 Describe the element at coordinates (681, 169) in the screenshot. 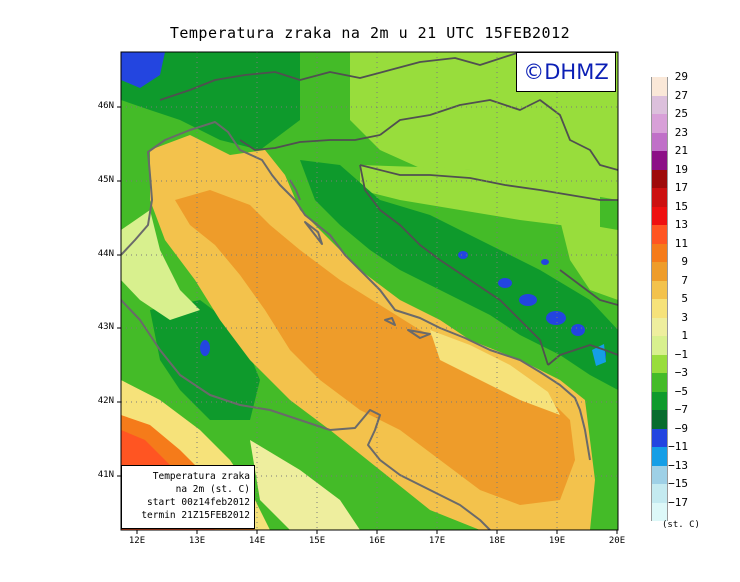

I see `legend-label: 19` at that location.